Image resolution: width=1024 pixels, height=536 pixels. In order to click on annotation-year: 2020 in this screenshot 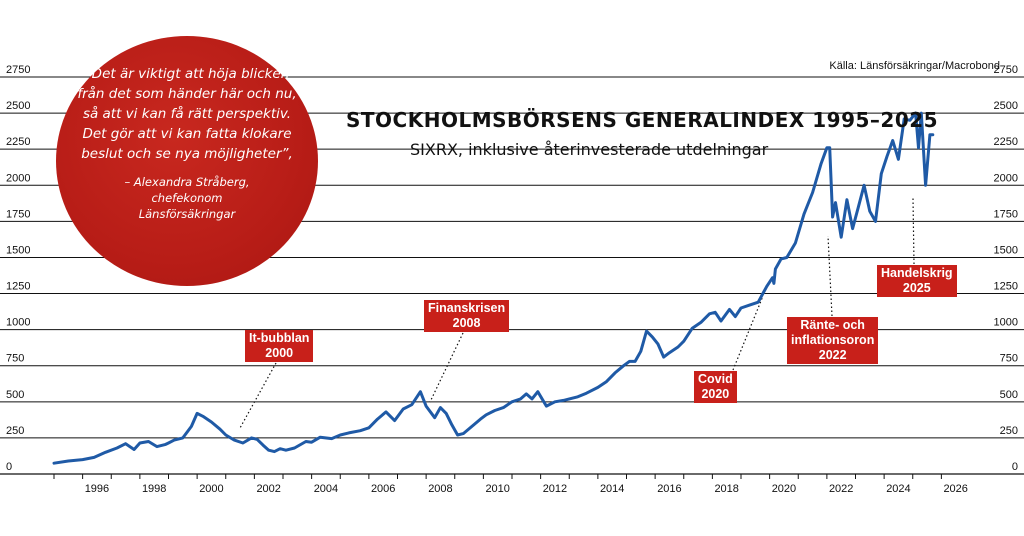, I will do `click(715, 394)`.